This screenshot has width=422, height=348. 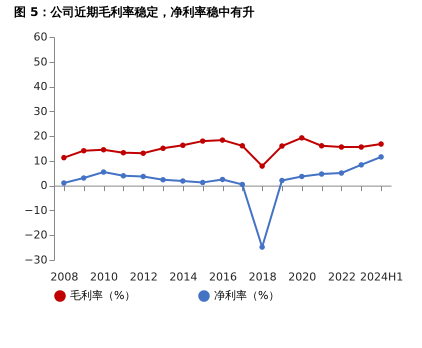 What do you see at coordinates (36, 235) in the screenshot?
I see `y-tick-label: −20` at bounding box center [36, 235].